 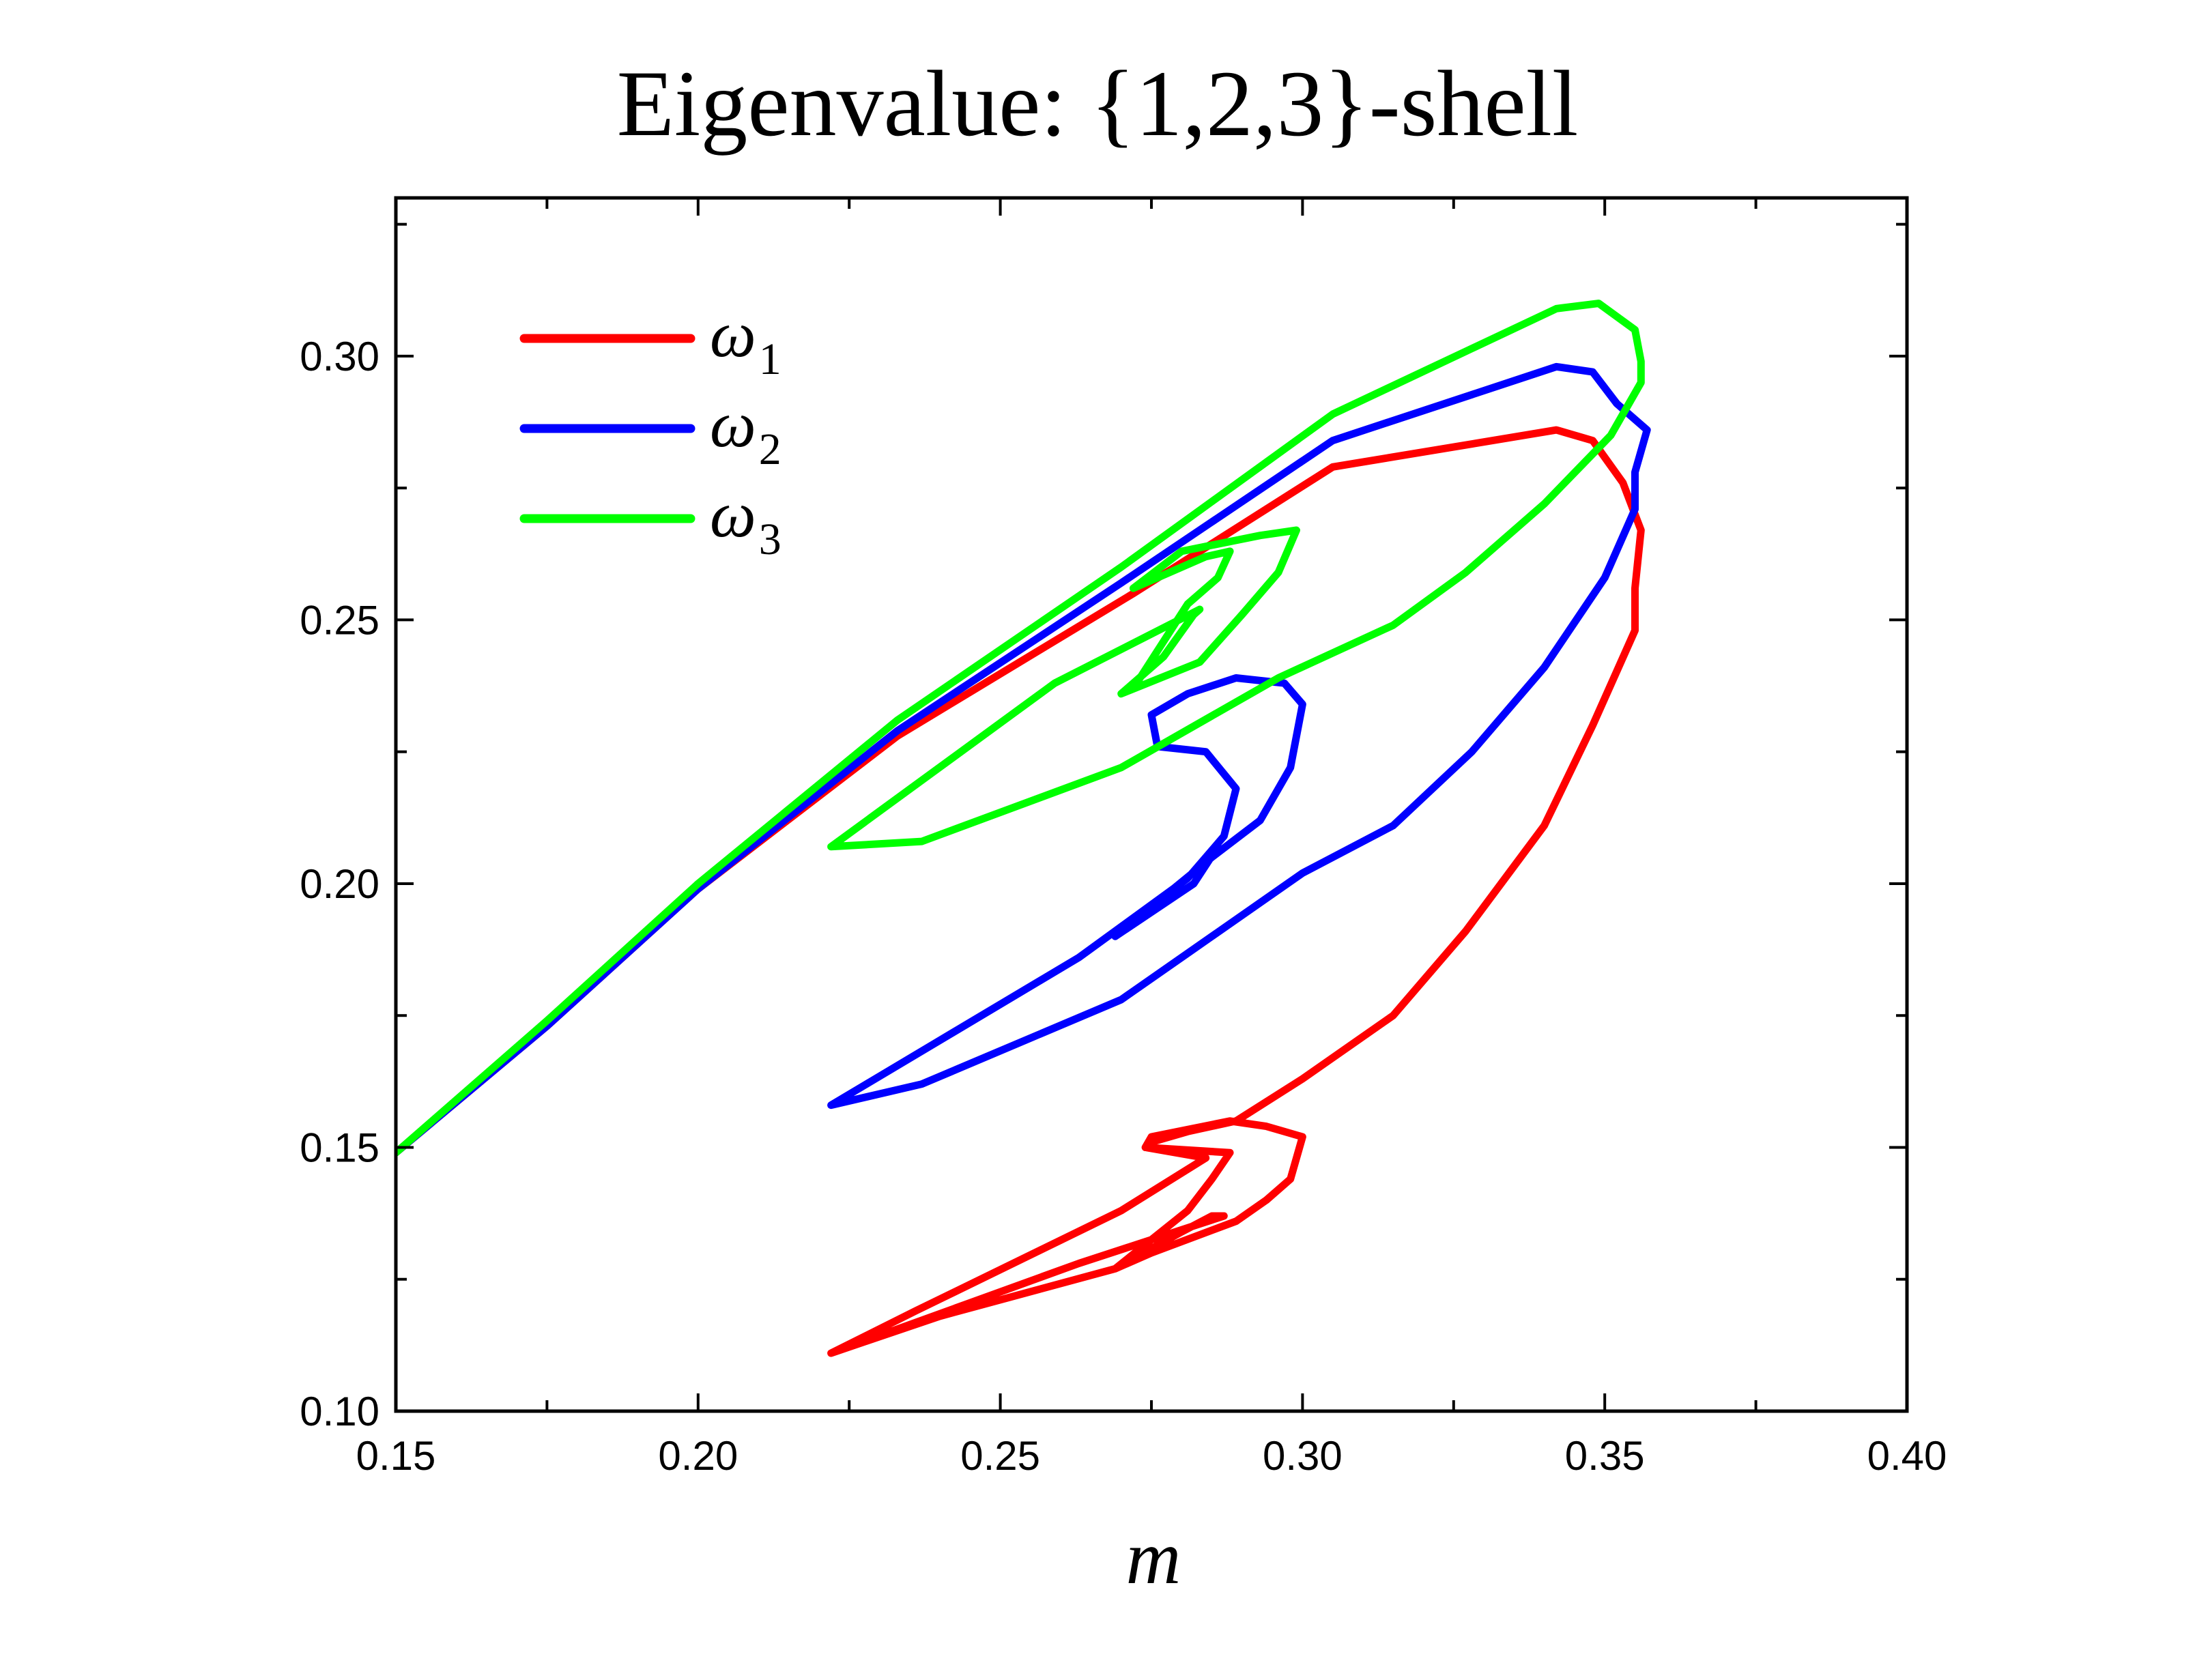 I want to click on y-tick-labels: 0.10 0.15 0.20 0.25 0.30, so click(x=340, y=884).